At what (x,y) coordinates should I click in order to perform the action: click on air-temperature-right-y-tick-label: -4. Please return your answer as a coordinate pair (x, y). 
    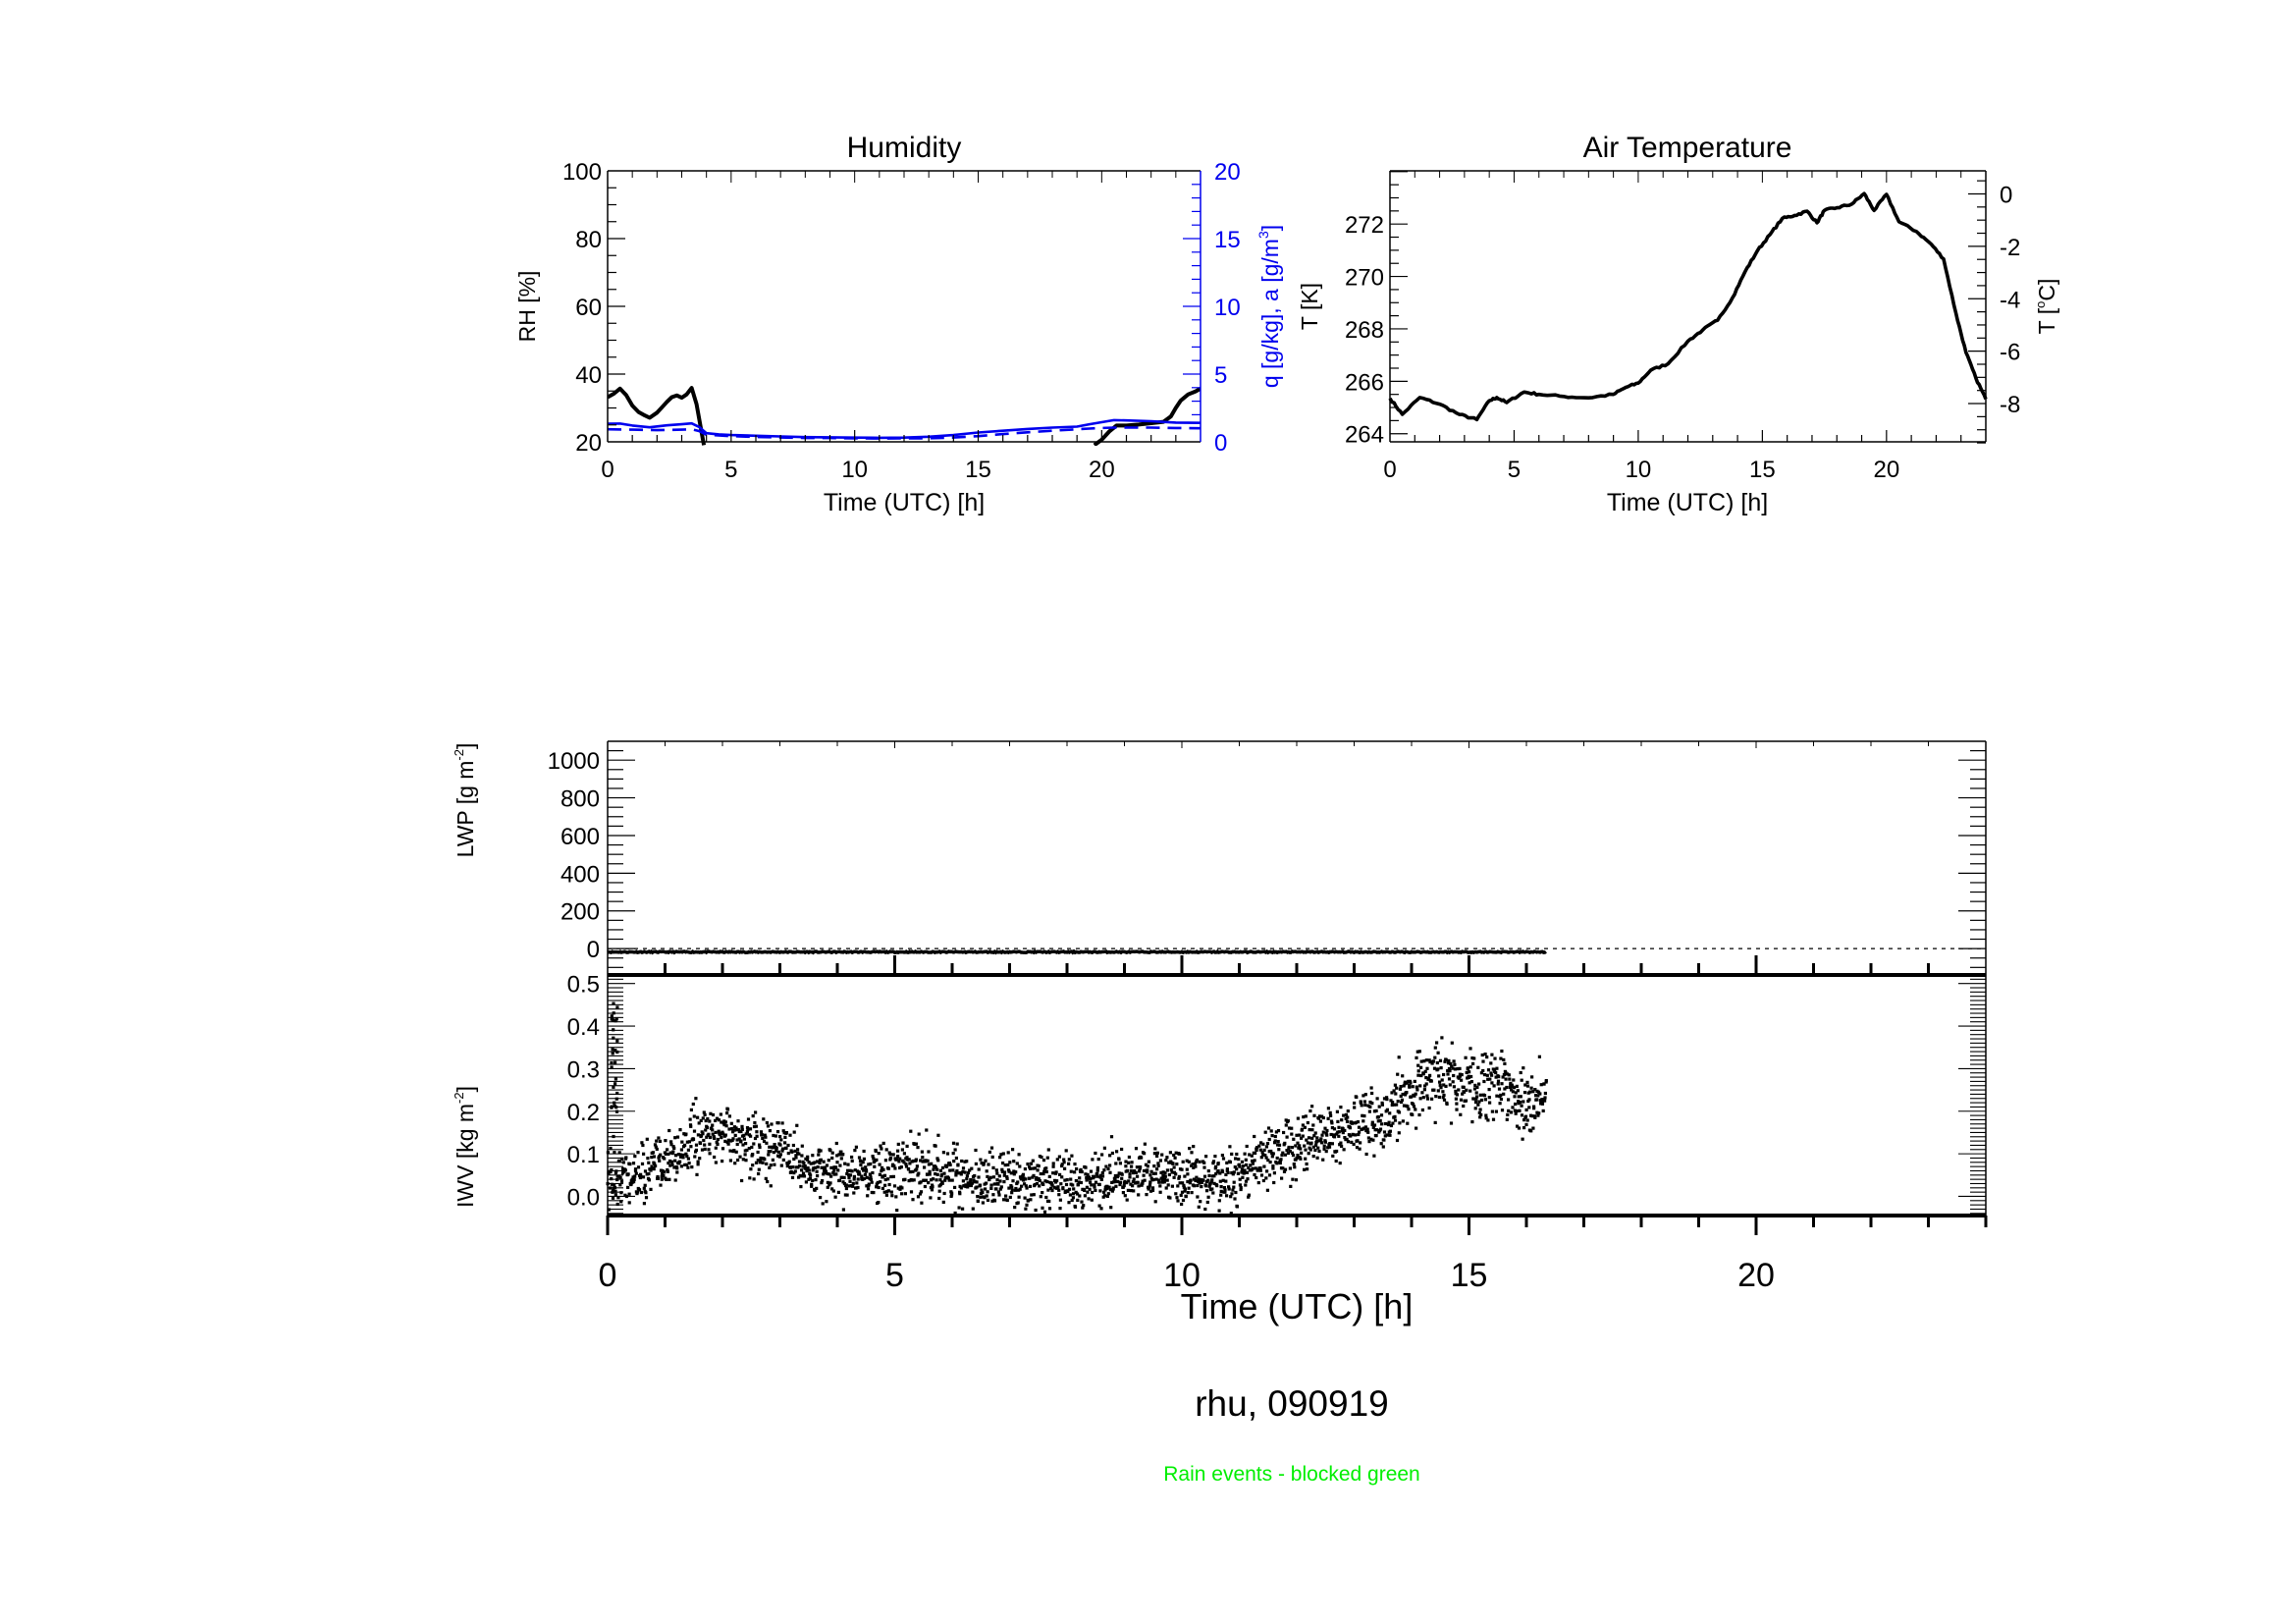
    Looking at the image, I should click on (2010, 300).